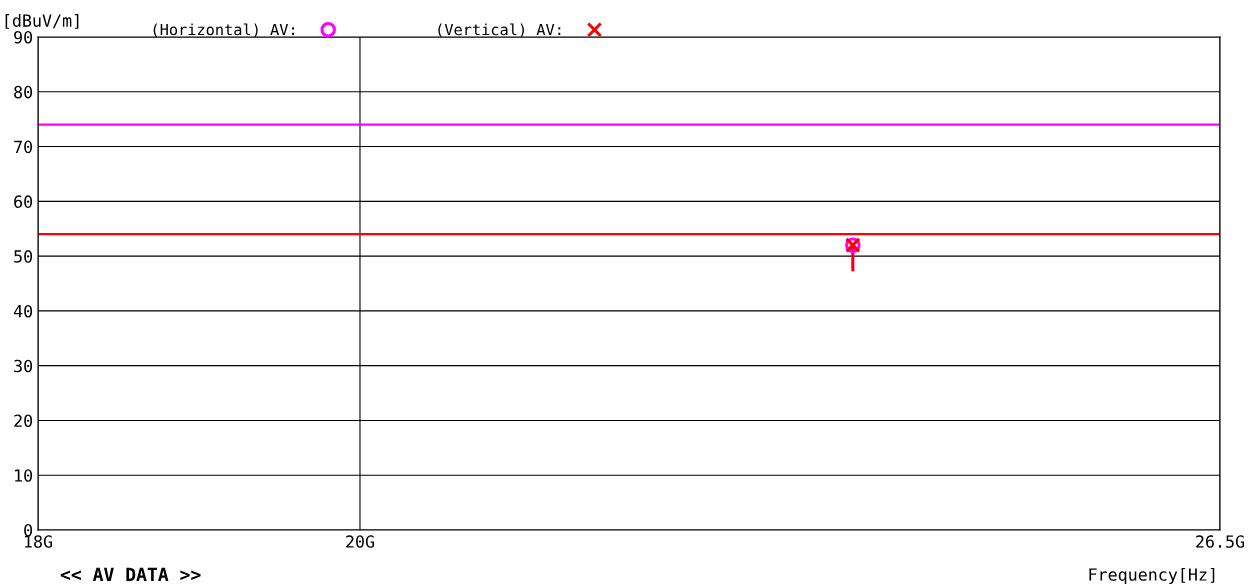  I want to click on x-axis-title: Frequency[Hz], so click(1152, 576).